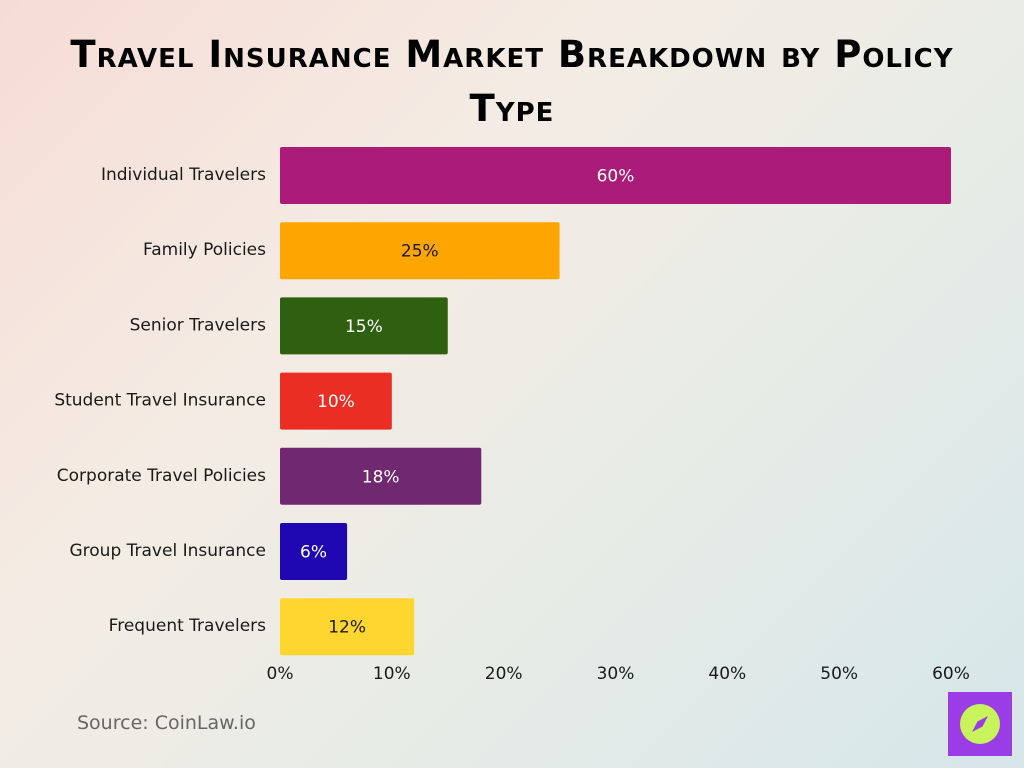  I want to click on category-label: Corporate Travel Policies, so click(161, 476).